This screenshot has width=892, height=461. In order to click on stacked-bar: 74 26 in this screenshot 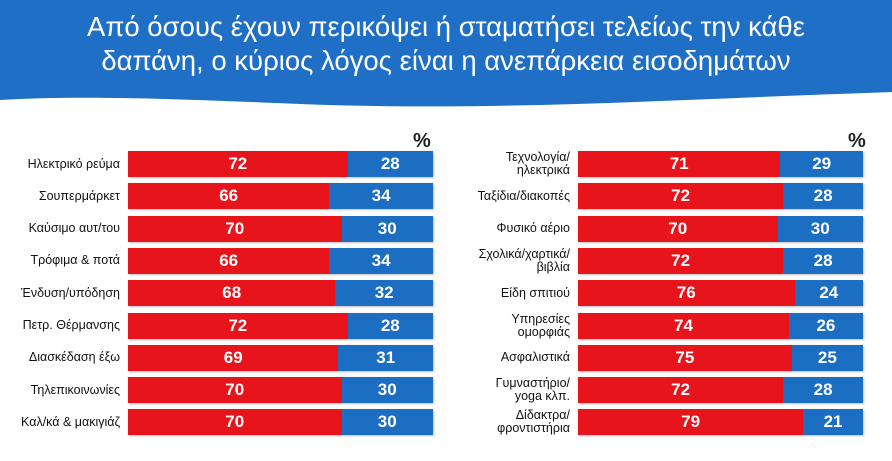, I will do `click(720, 325)`.